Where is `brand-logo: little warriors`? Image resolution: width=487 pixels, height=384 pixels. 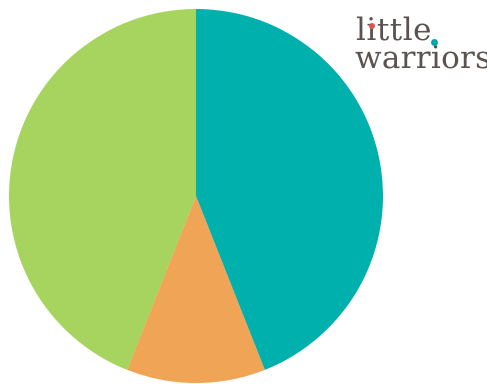
brand-logo: little warriors is located at coordinates (418, 47).